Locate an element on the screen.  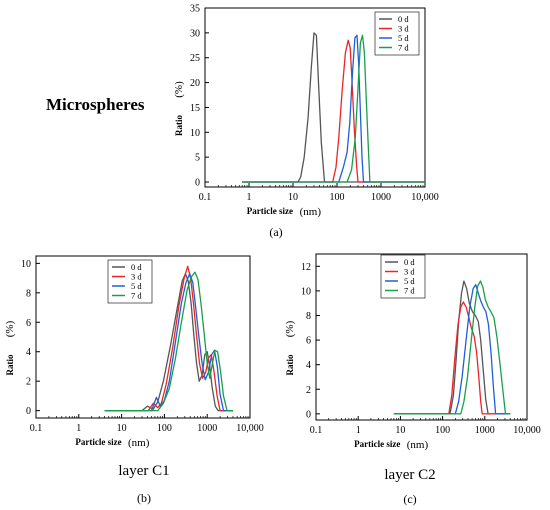
legend-c: 0 d3 d5 d7 d is located at coordinates (403, 276).